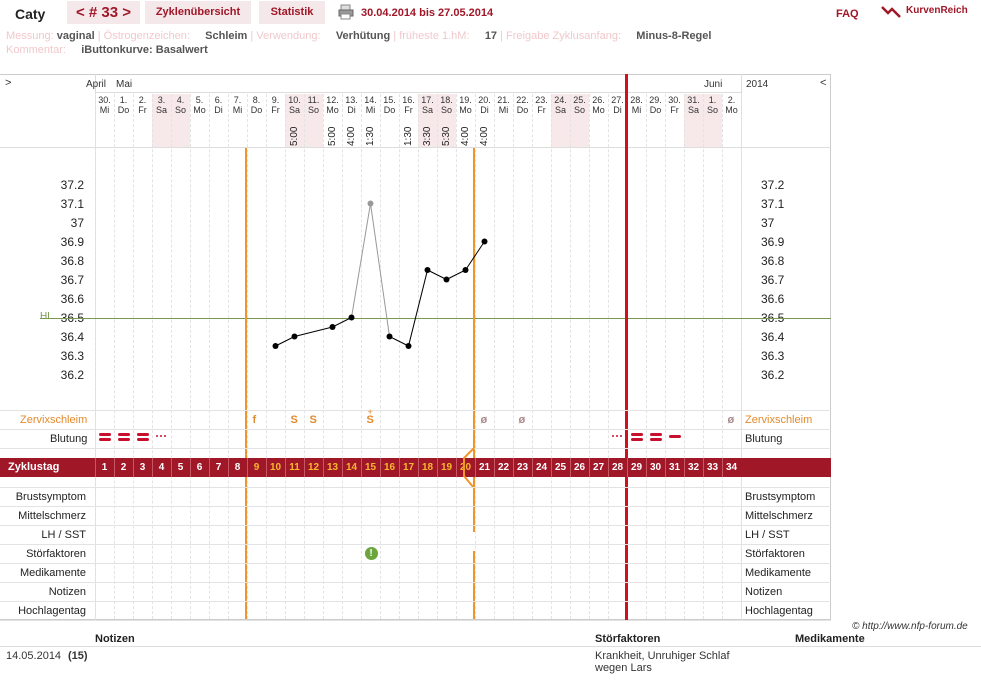 Image resolution: width=981 pixels, height=693 pixels. I want to click on cycle-day-number: 24, so click(541, 467).